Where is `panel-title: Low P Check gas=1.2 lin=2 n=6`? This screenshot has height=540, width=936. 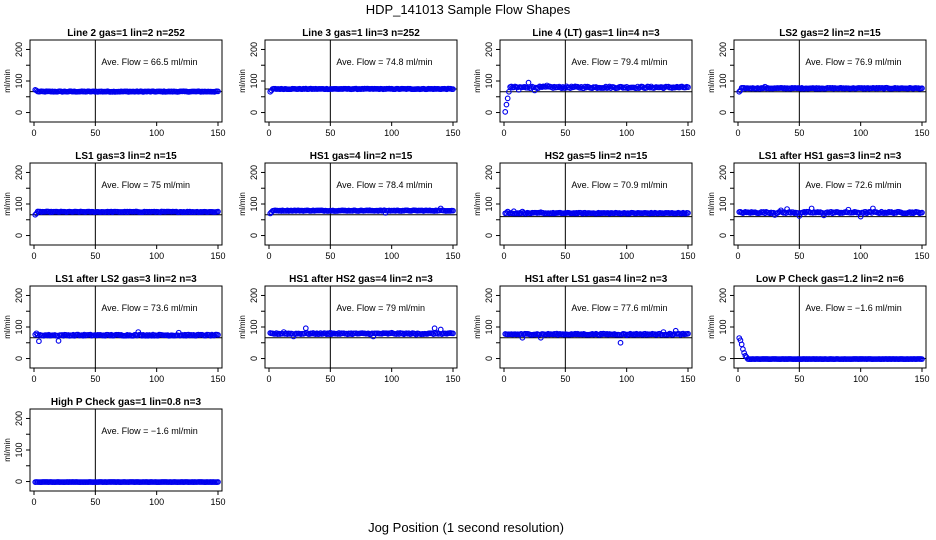
panel-title: Low P Check gas=1.2 lin=2 n=6 is located at coordinates (830, 279).